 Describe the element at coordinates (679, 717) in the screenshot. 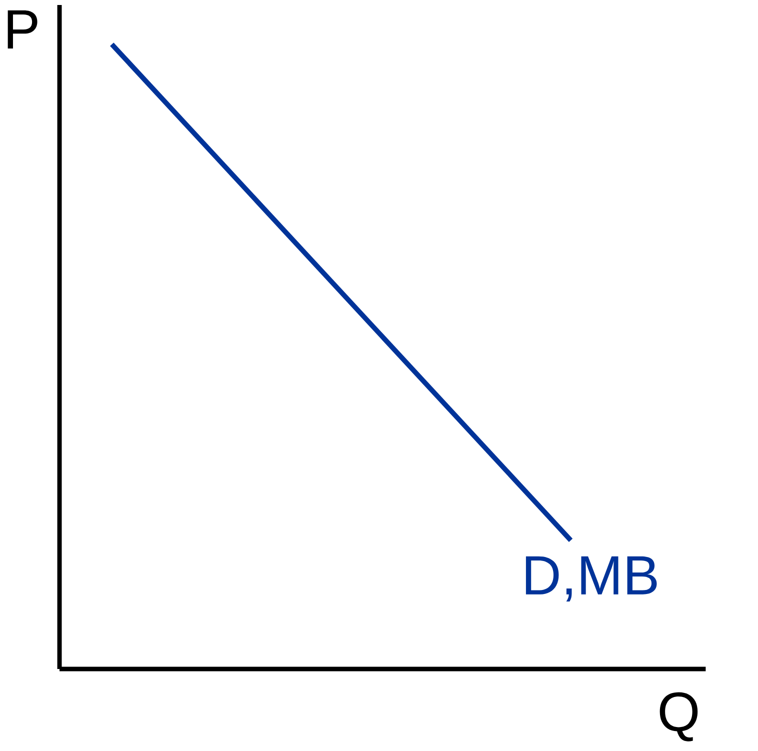

I see `x-axis-title: Q` at that location.